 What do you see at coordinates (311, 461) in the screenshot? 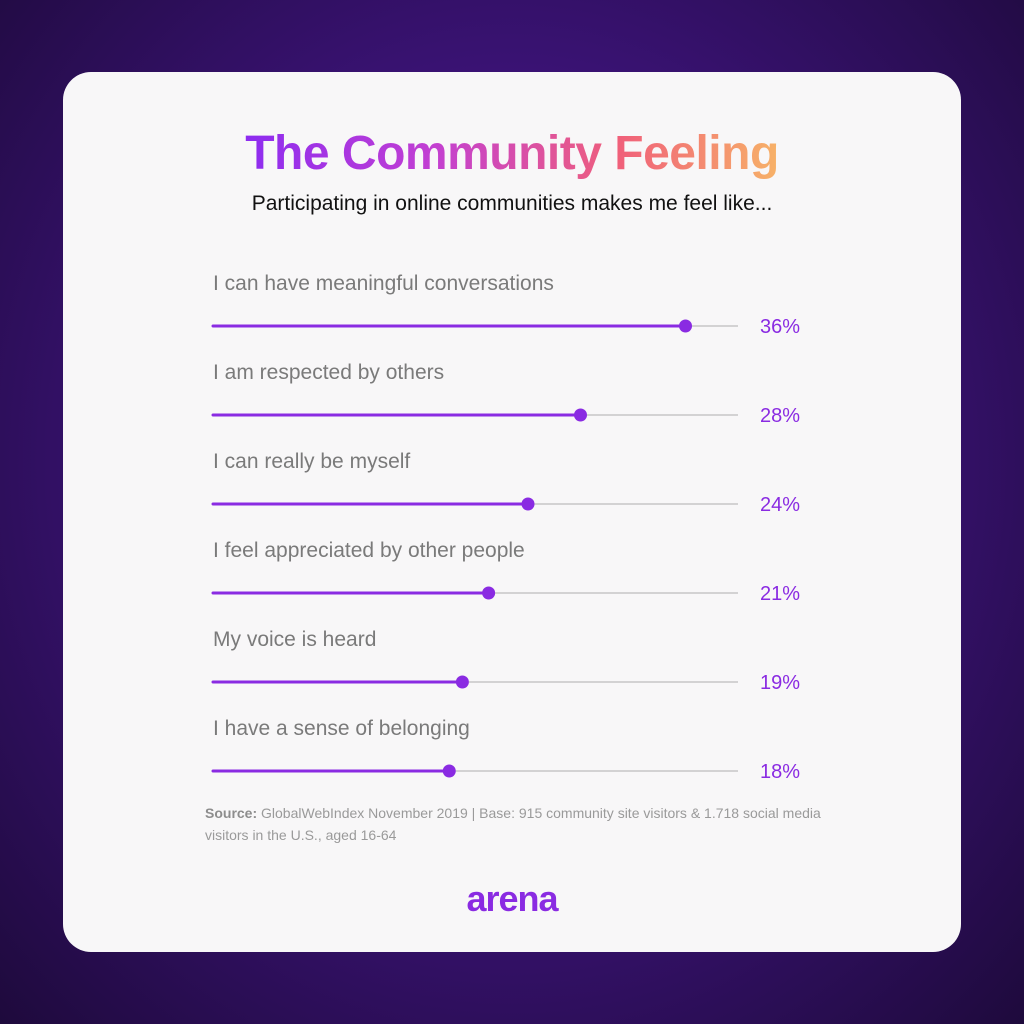
I see `bar-label: I can really be myself` at bounding box center [311, 461].